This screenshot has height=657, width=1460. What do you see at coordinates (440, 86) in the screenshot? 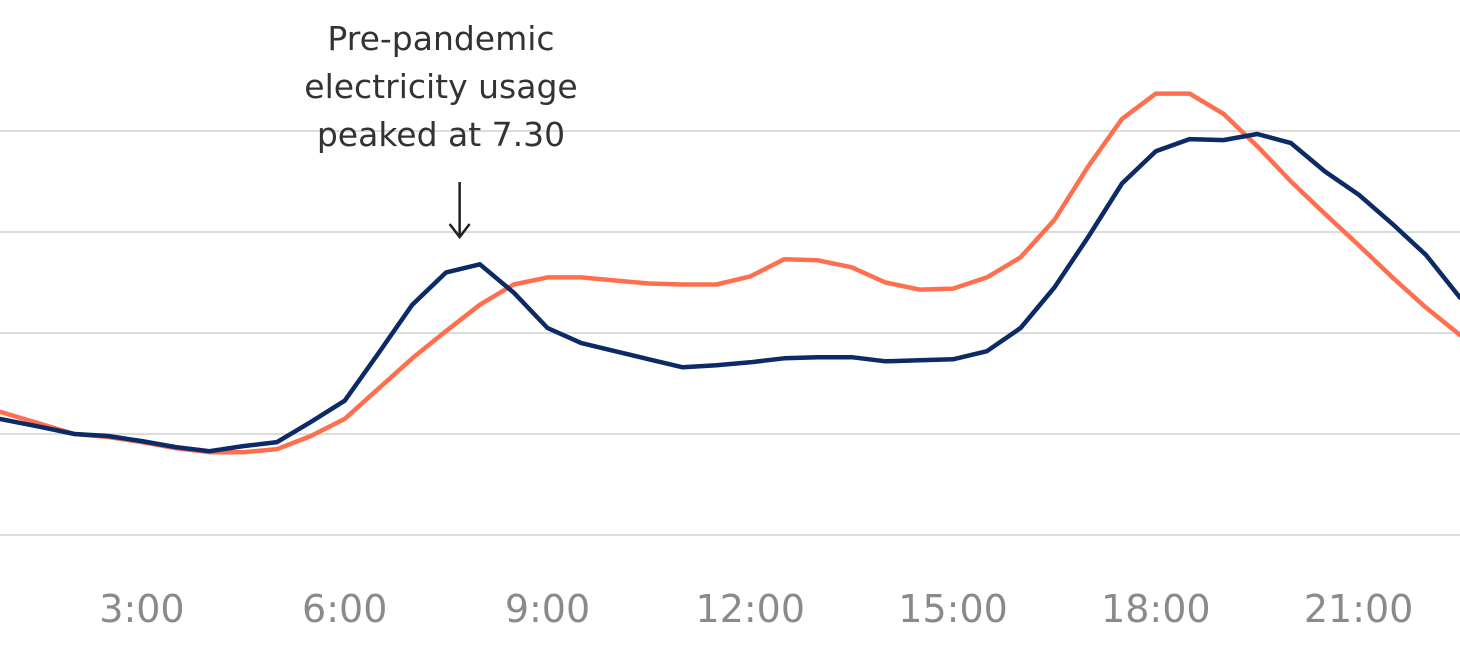
I see `annotation-line-2: electricity usage` at bounding box center [440, 86].